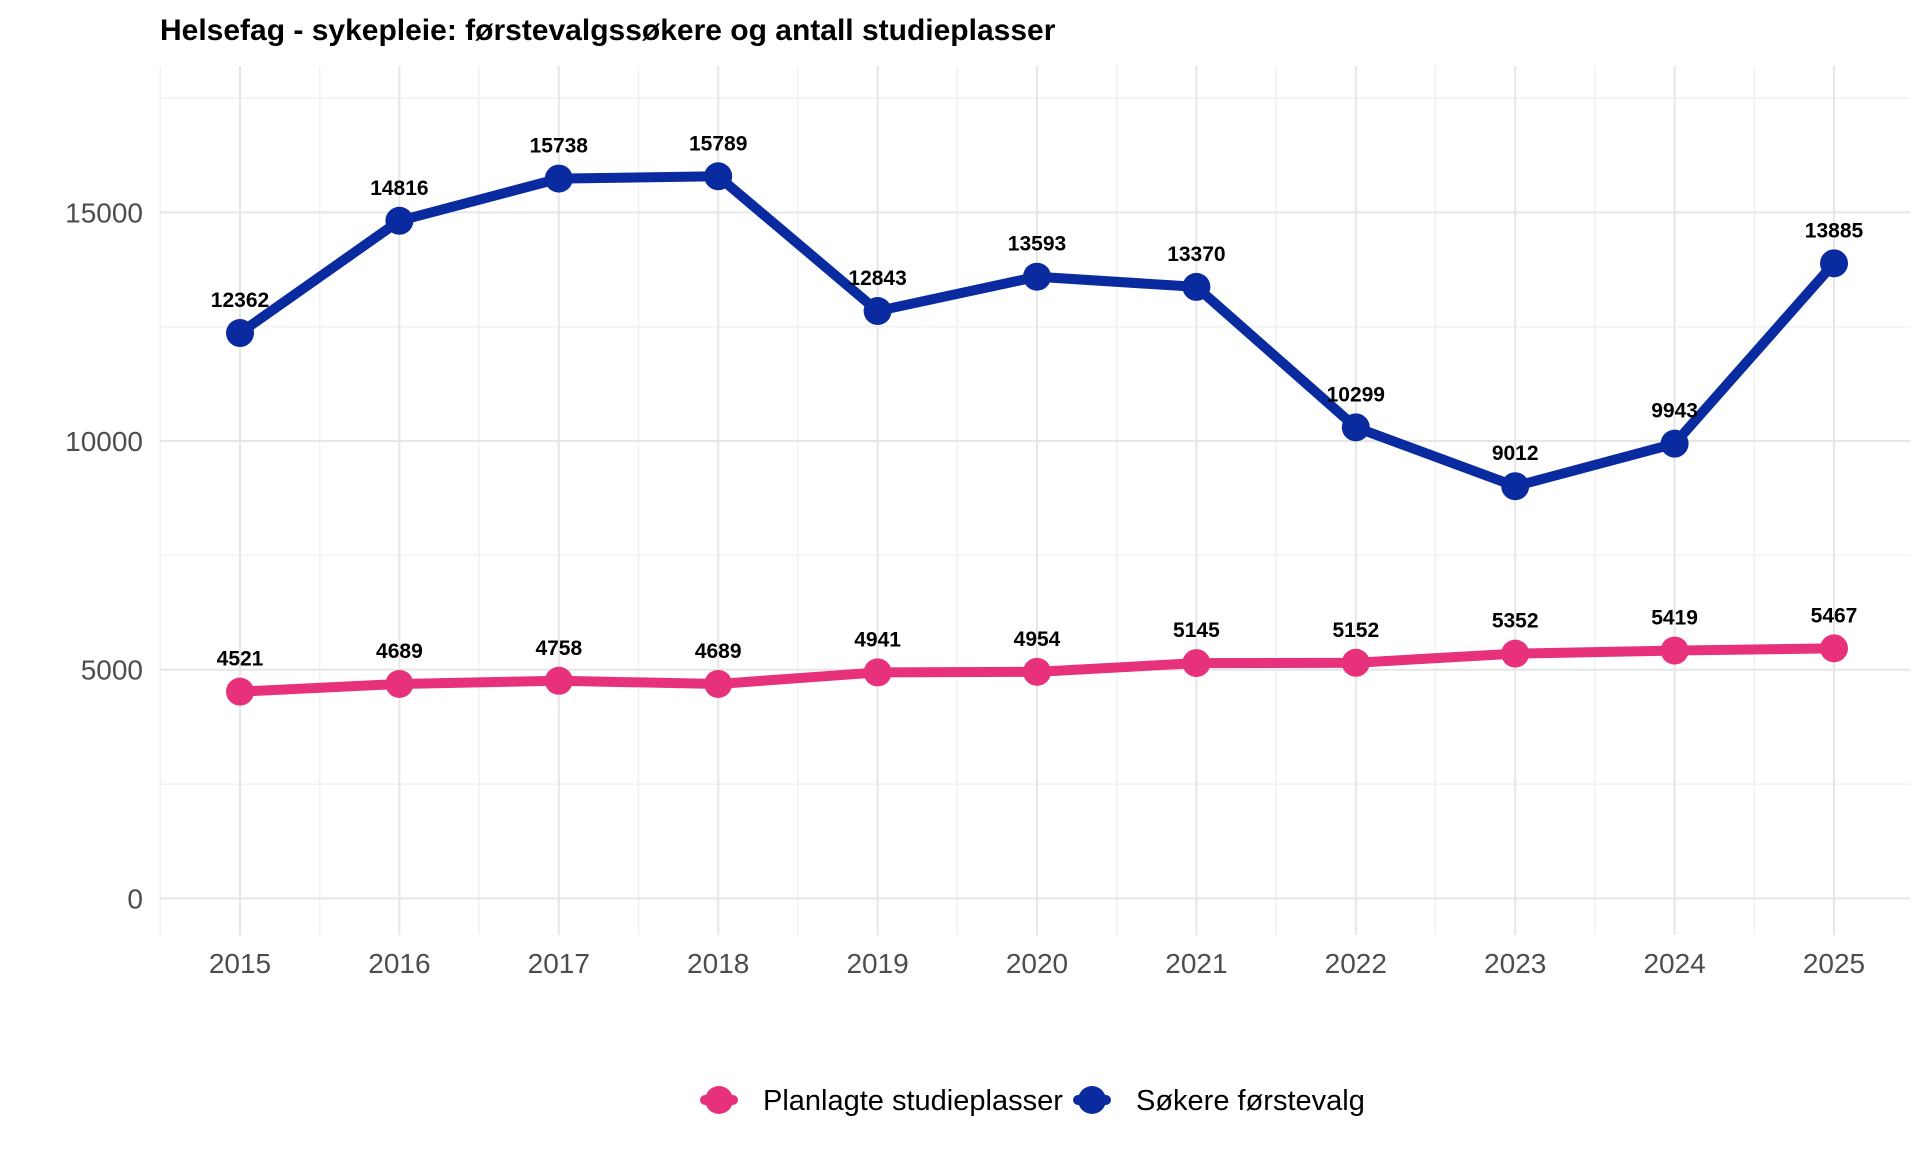  Describe the element at coordinates (1355, 630) in the screenshot. I see `data-label: 5152` at that location.